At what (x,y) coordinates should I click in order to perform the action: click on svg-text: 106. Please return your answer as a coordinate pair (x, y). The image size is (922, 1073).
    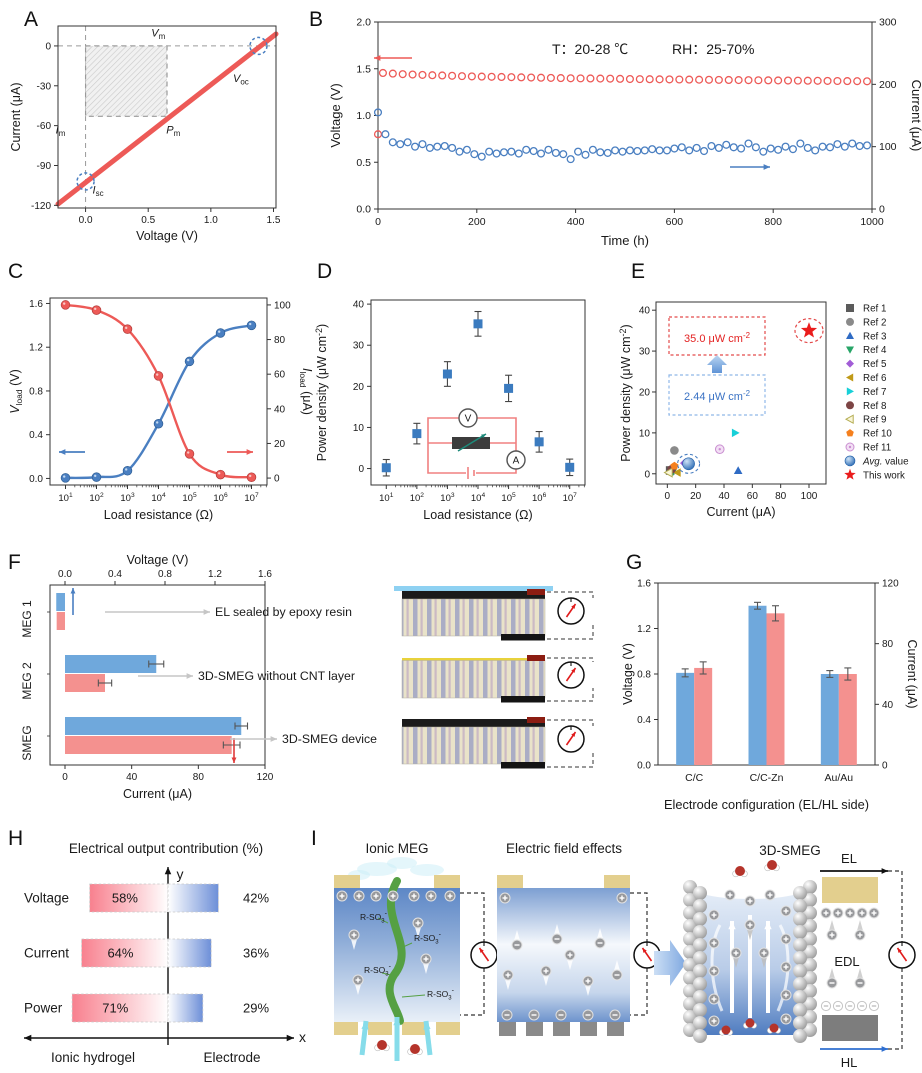
    Looking at the image, I should click on (220, 498).